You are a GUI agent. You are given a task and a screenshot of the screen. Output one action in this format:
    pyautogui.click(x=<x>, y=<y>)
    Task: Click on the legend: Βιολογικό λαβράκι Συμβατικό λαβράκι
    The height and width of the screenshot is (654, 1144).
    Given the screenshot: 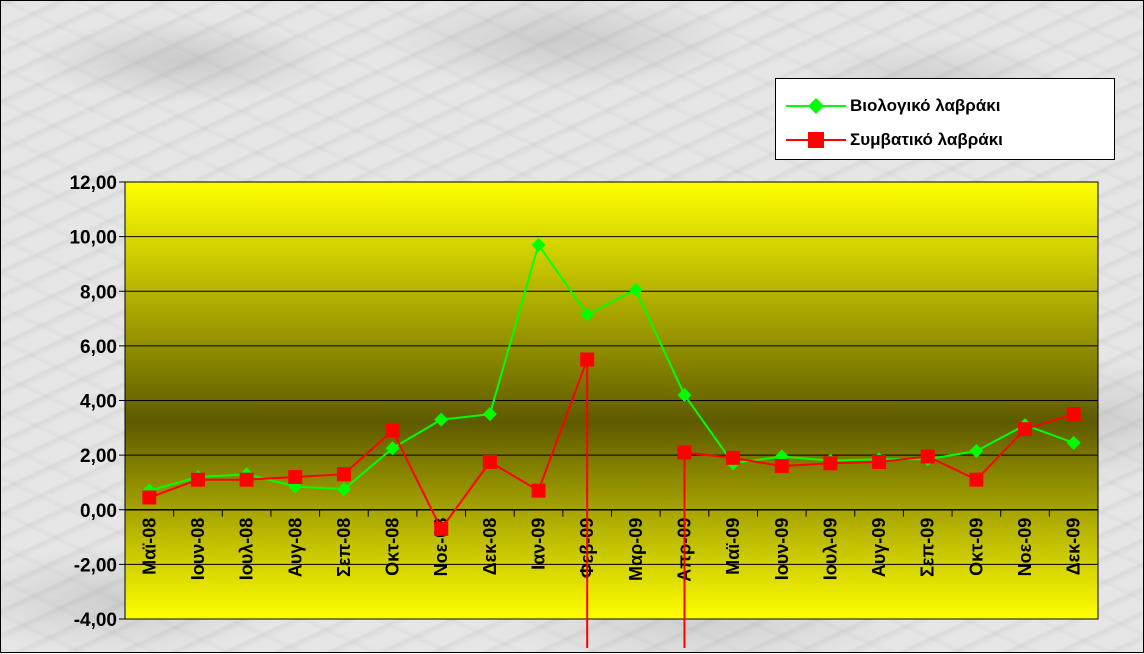 What is the action you would take?
    pyautogui.click(x=945, y=119)
    